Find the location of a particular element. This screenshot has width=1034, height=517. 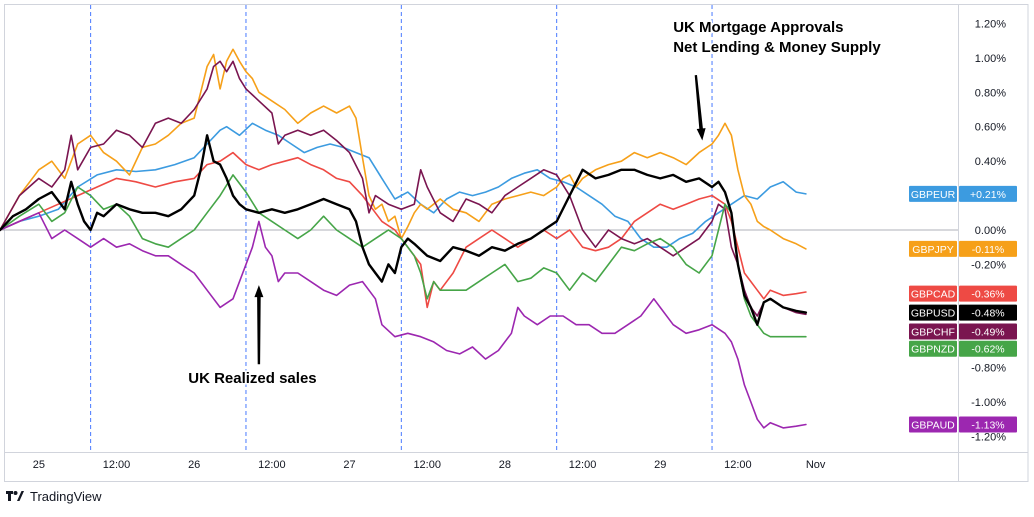

badge-name: GBPAUD is located at coordinates (933, 425).